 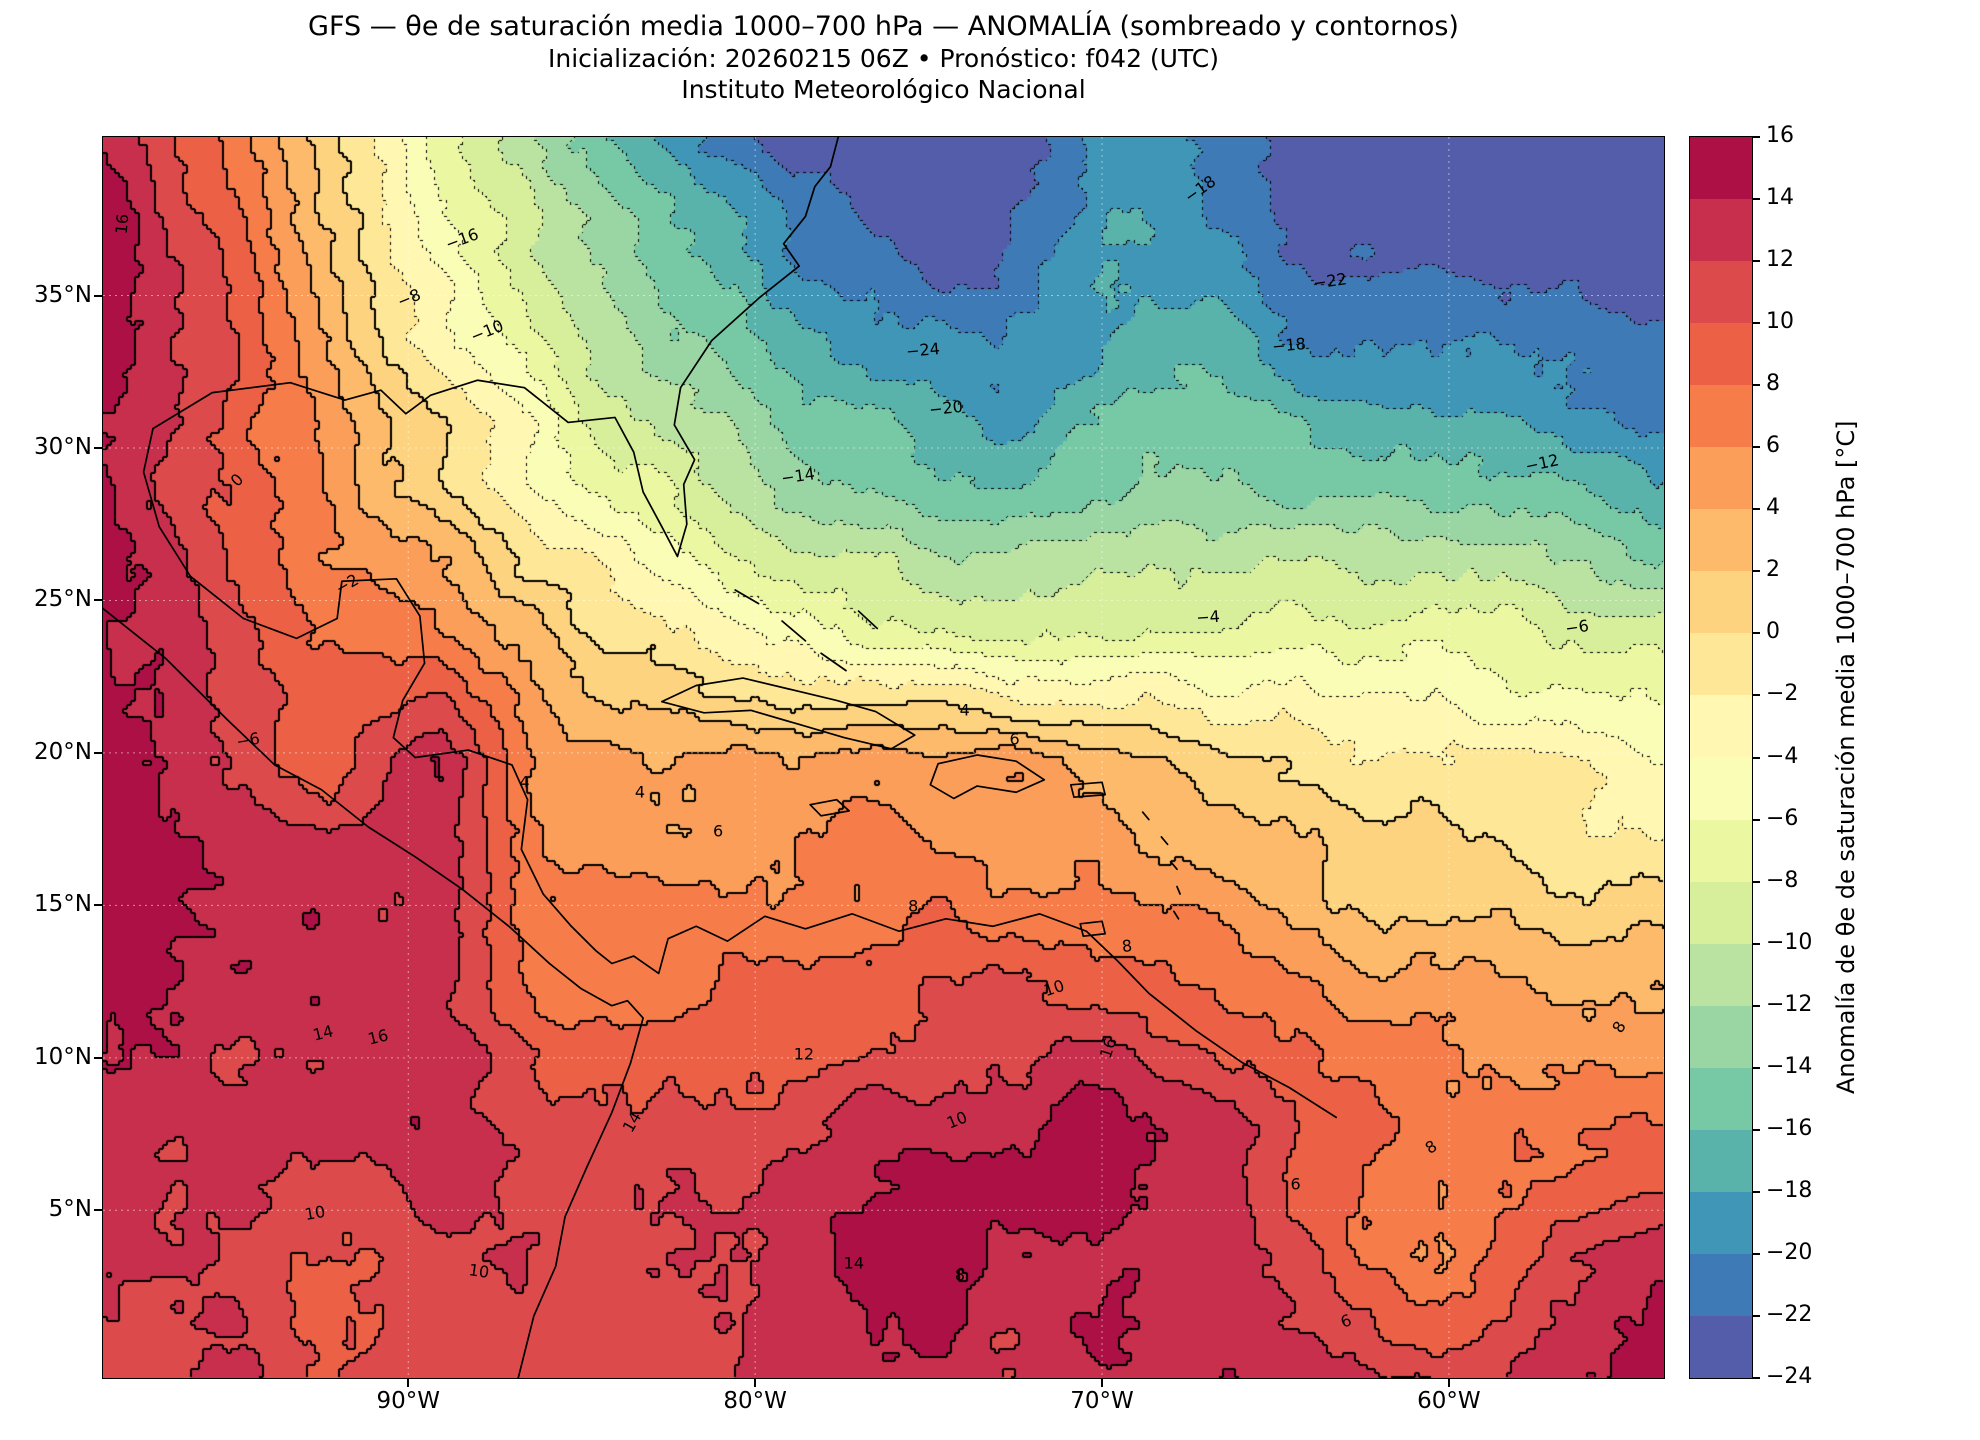 I want to click on contour-label: 12, so click(x=804, y=1054).